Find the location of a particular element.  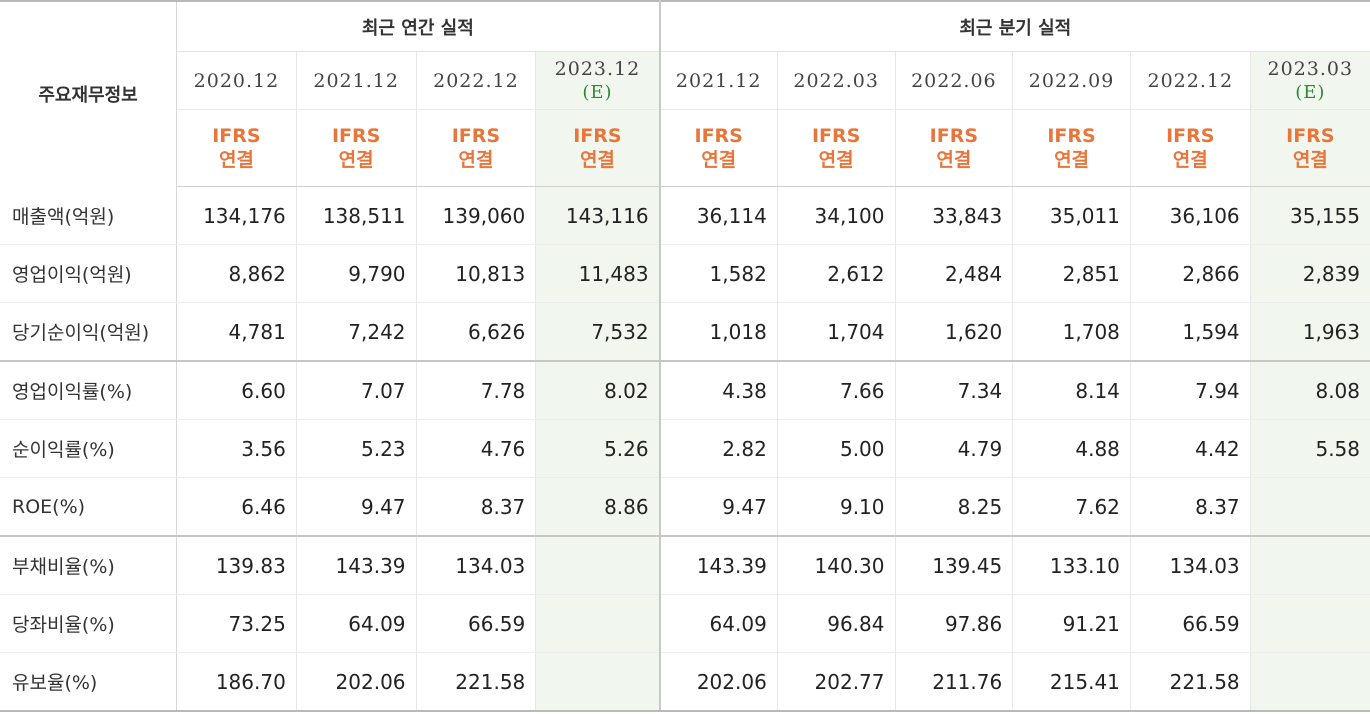

value-cell: 97.86 is located at coordinates (953, 623).